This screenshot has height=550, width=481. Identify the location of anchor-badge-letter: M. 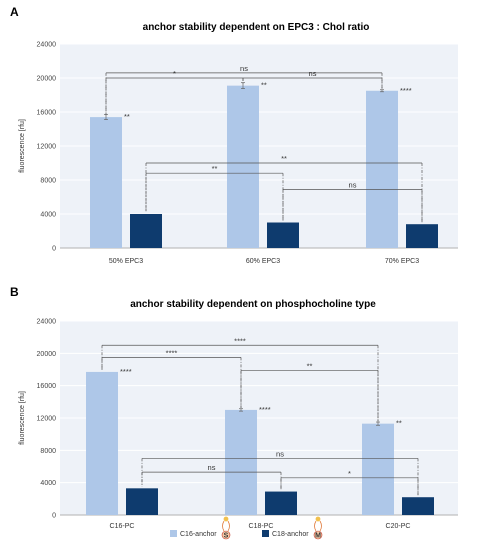
(318, 536).